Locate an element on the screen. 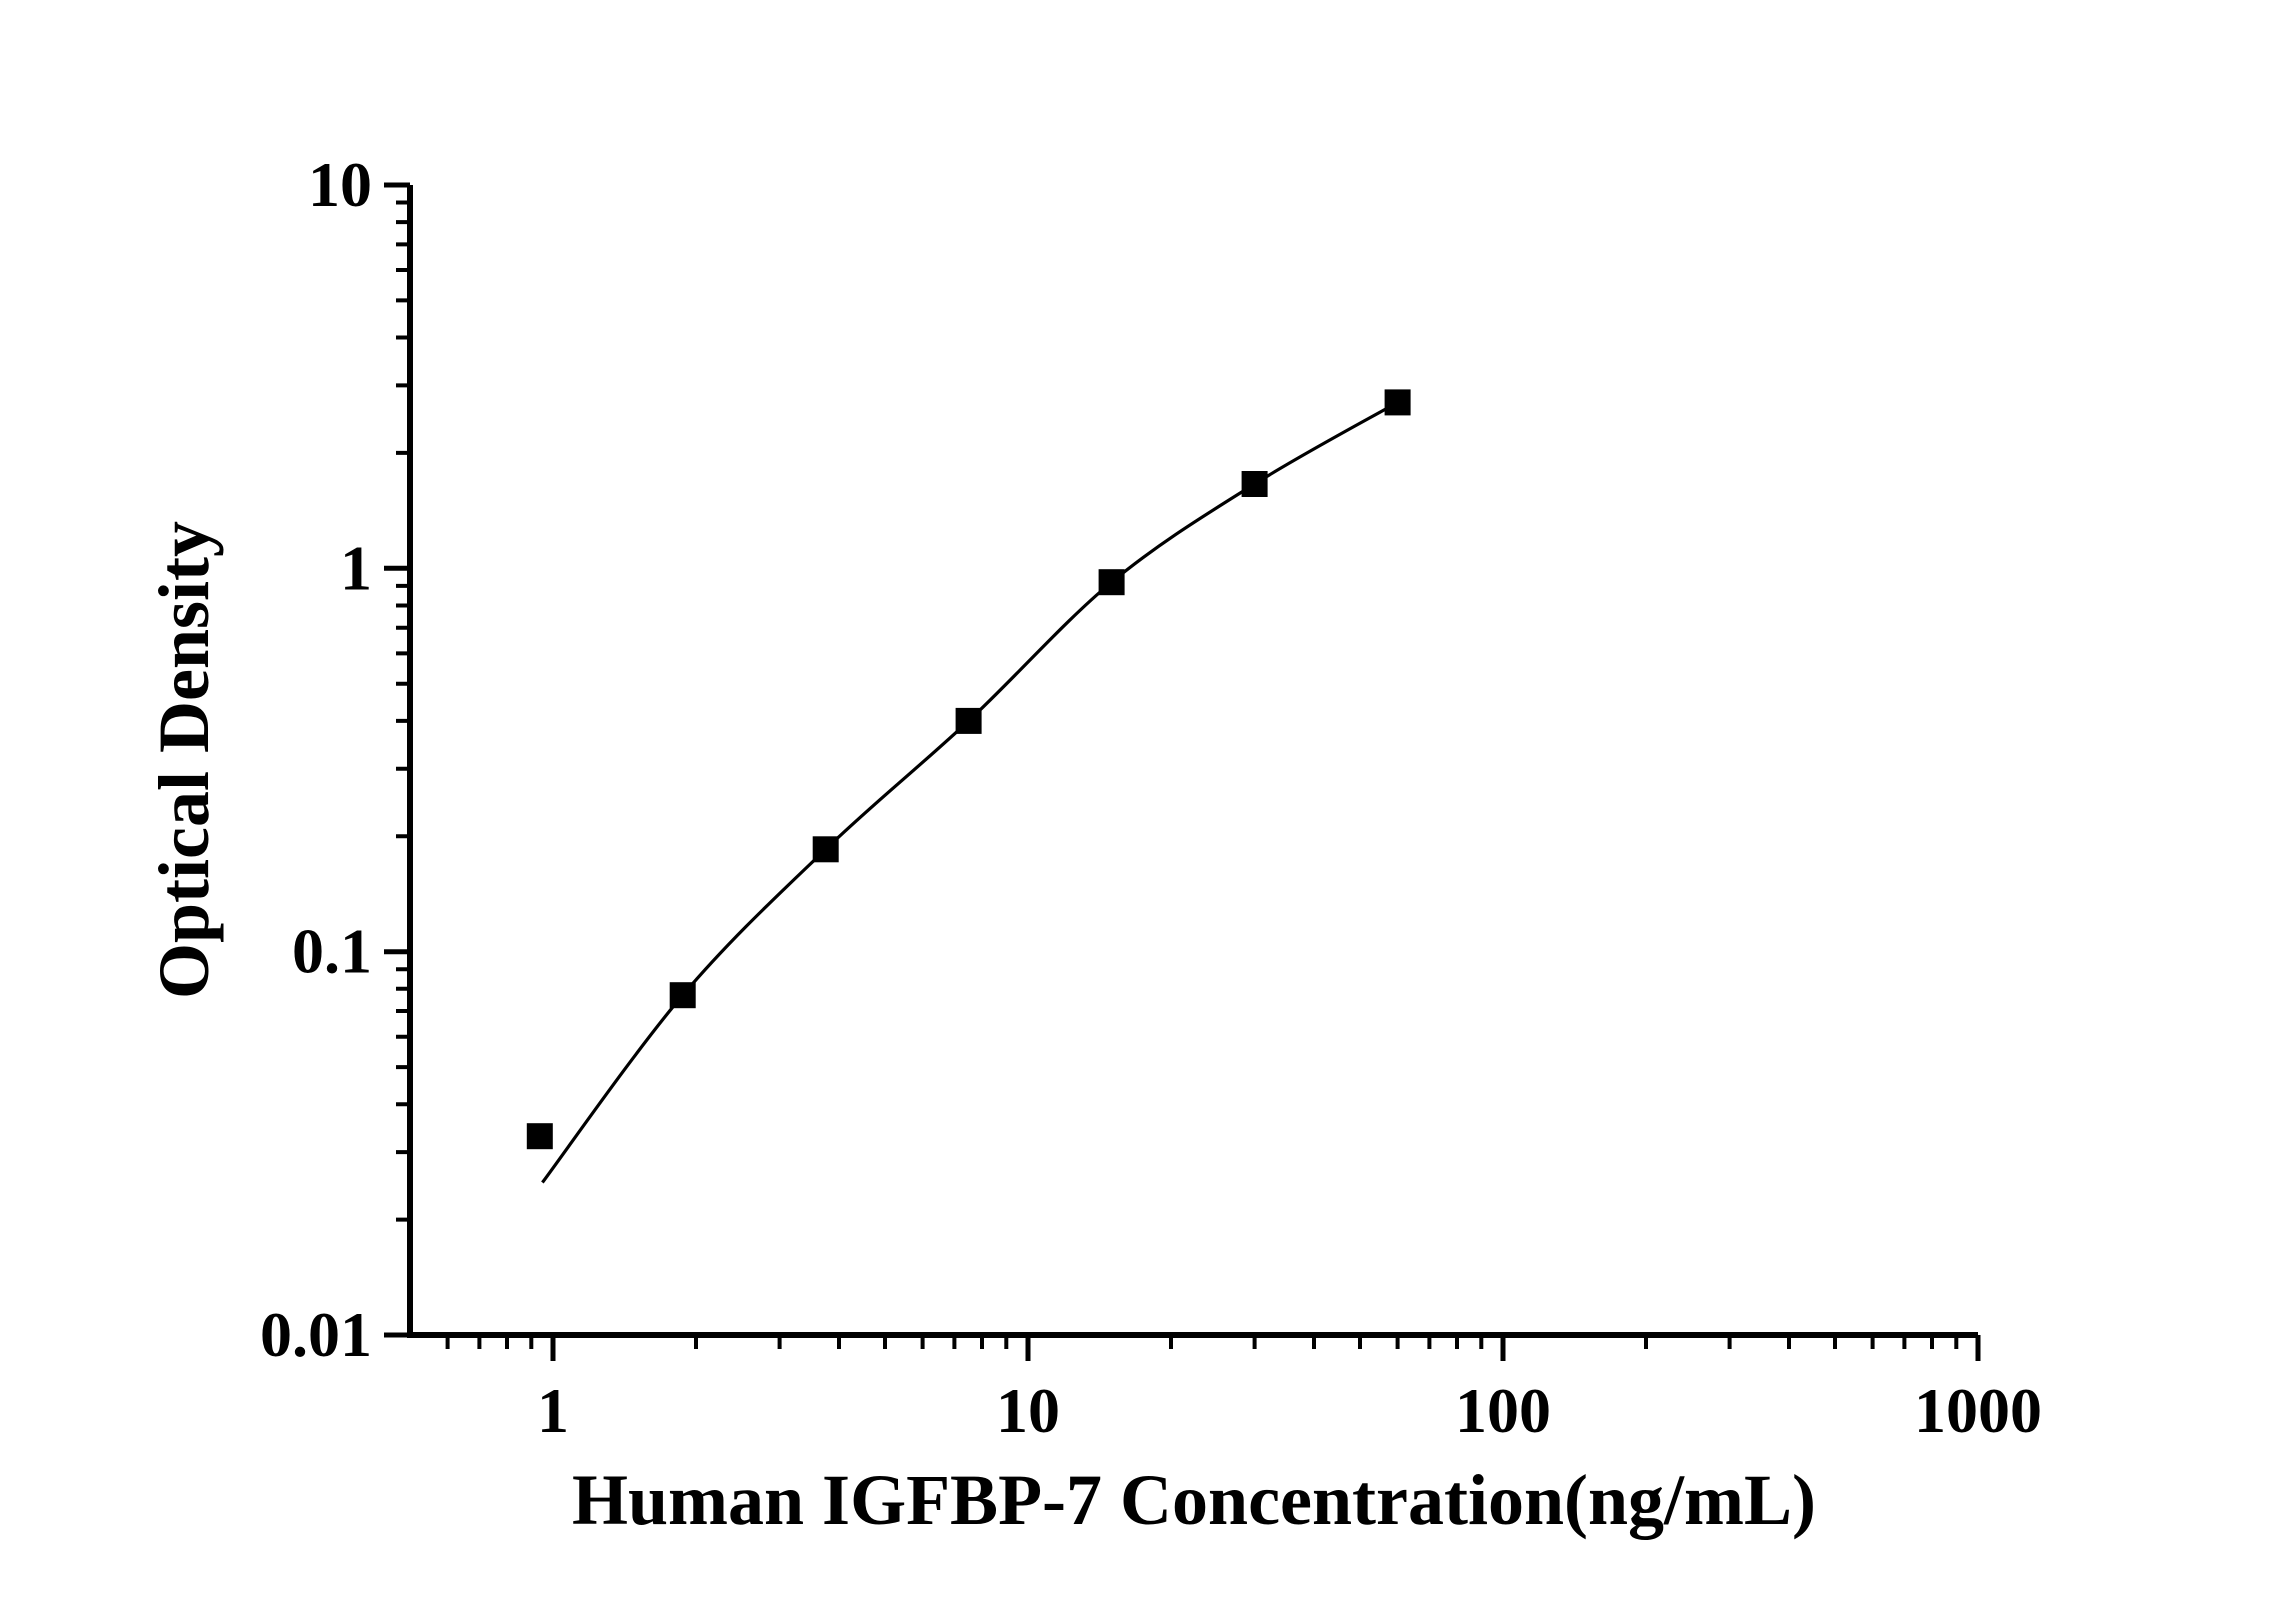 Image resolution: width=2296 pixels, height=1604 pixels. y-tick-label: 1 is located at coordinates (356, 567).